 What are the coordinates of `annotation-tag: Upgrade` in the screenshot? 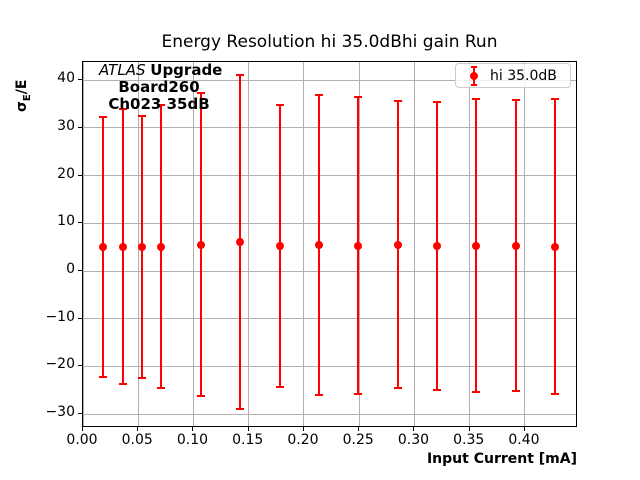 It's located at (186, 70).